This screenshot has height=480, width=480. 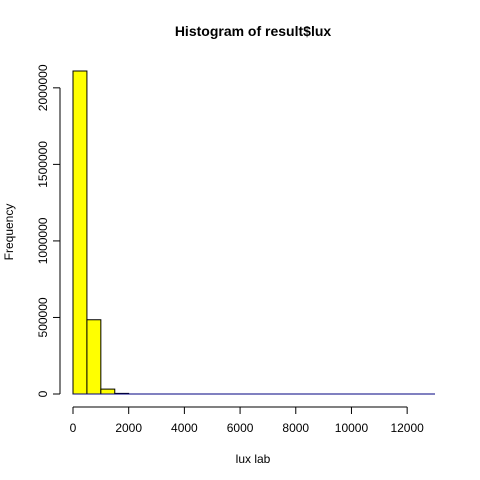 What do you see at coordinates (43, 87) in the screenshot?
I see `y-tick-label-4: 2000000` at bounding box center [43, 87].